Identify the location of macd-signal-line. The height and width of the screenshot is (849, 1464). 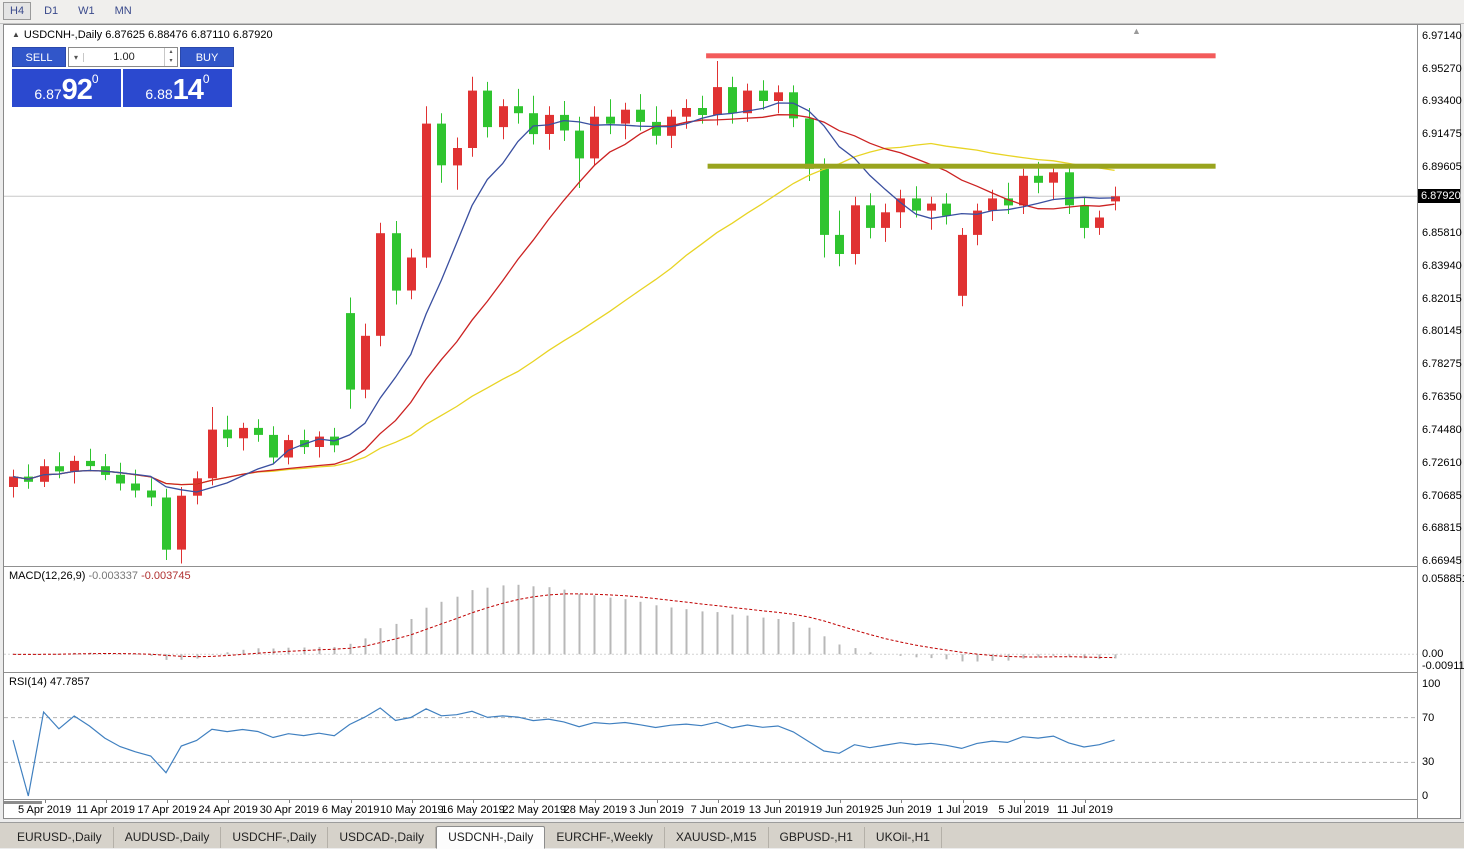
(563, 626).